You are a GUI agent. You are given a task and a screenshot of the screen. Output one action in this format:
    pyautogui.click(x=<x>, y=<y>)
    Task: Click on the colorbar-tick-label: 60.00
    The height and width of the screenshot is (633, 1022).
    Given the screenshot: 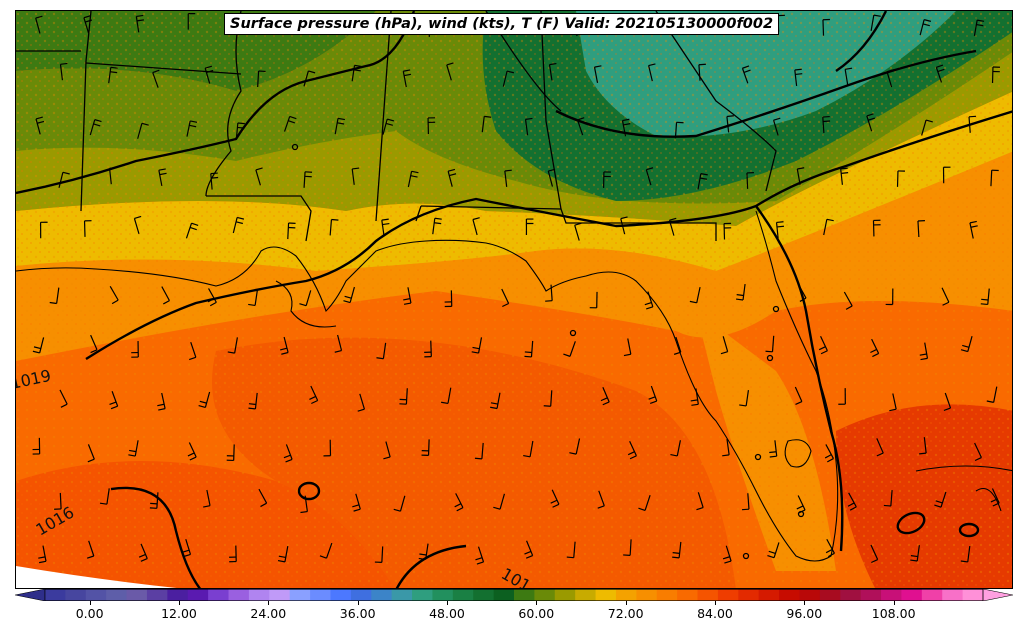 What is the action you would take?
    pyautogui.click(x=536, y=613)
    